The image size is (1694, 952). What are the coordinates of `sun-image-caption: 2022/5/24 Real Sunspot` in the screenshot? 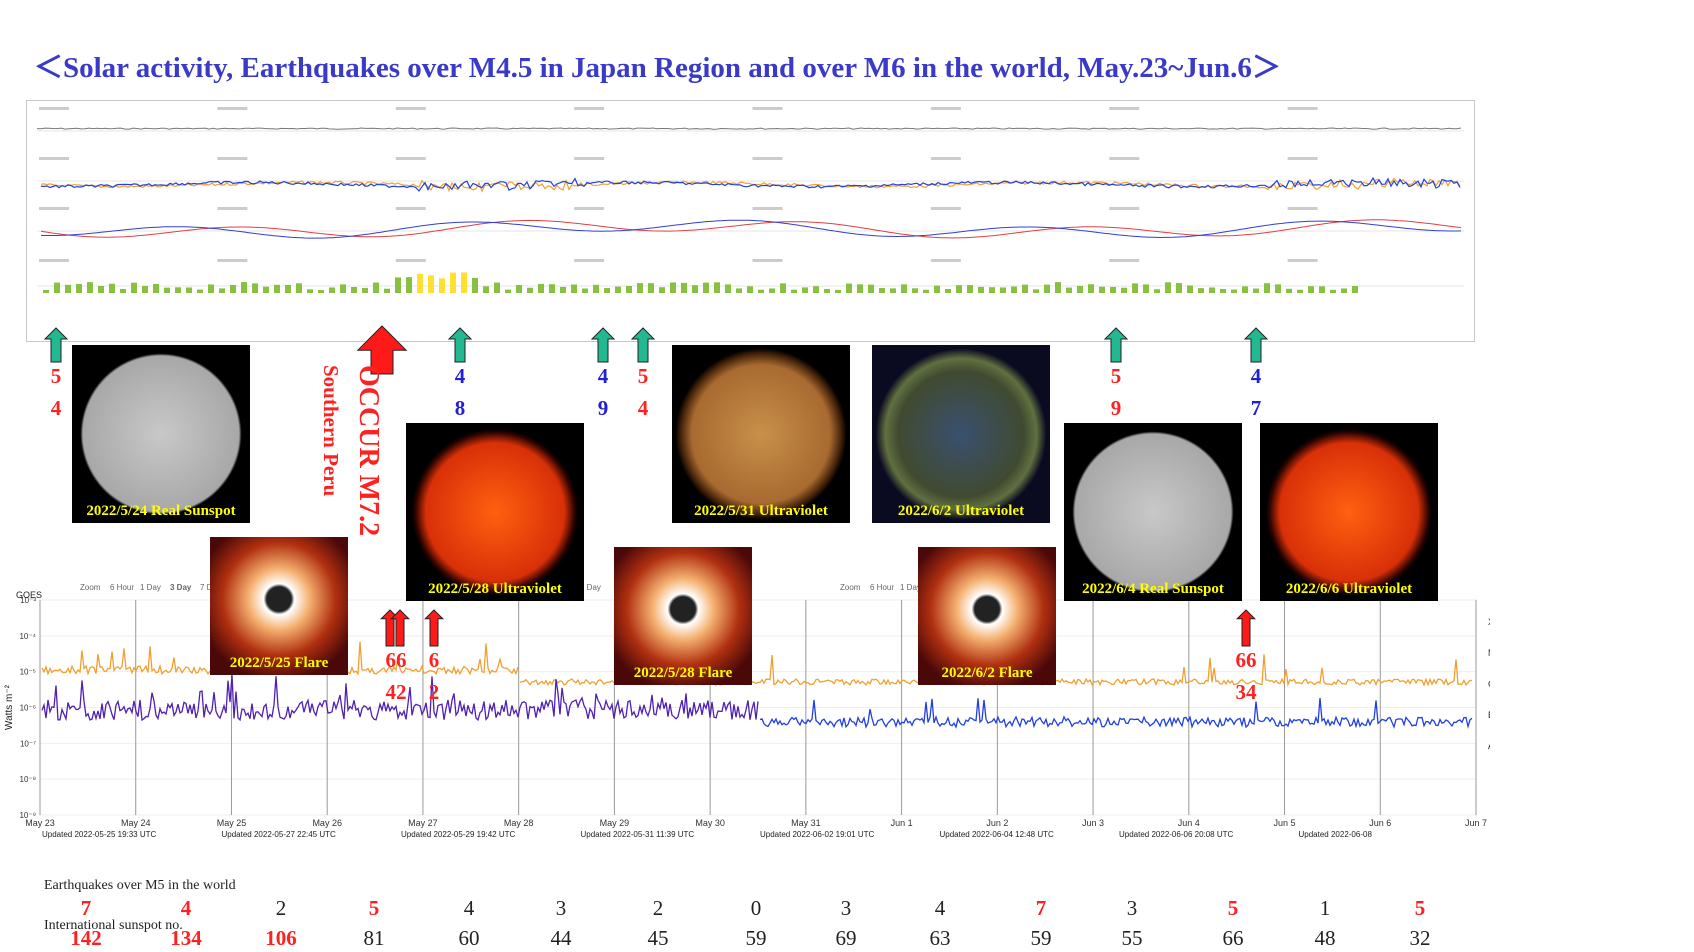 It's located at (161, 511).